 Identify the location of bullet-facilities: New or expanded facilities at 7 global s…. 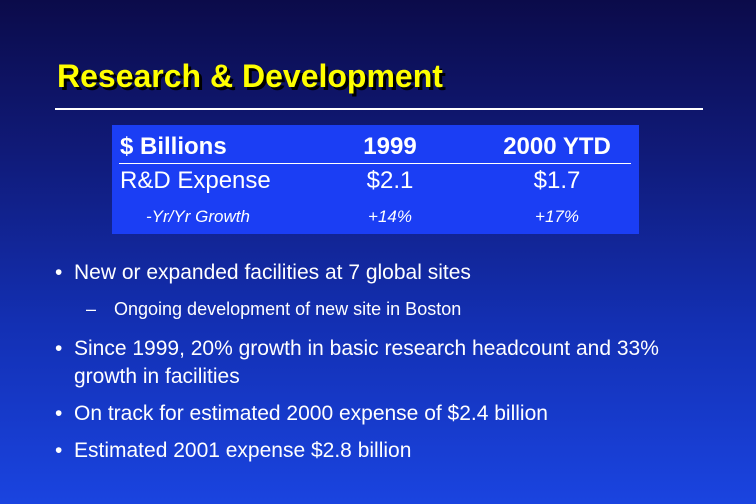
(390, 273).